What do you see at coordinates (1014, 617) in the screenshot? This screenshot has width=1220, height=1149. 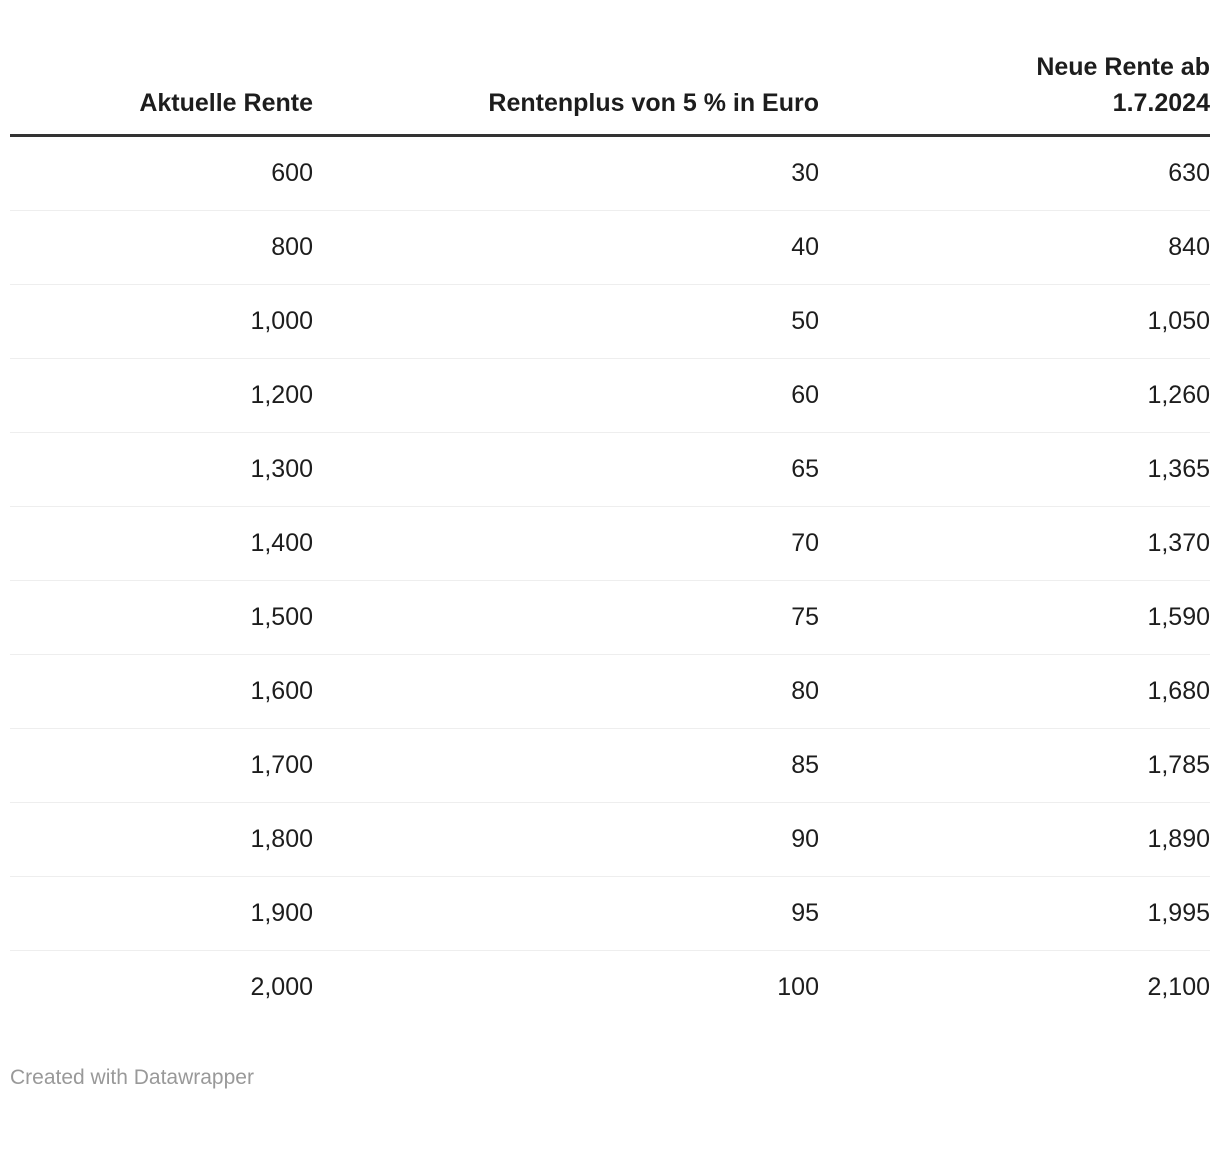 I see `table-cell: 1,590` at bounding box center [1014, 617].